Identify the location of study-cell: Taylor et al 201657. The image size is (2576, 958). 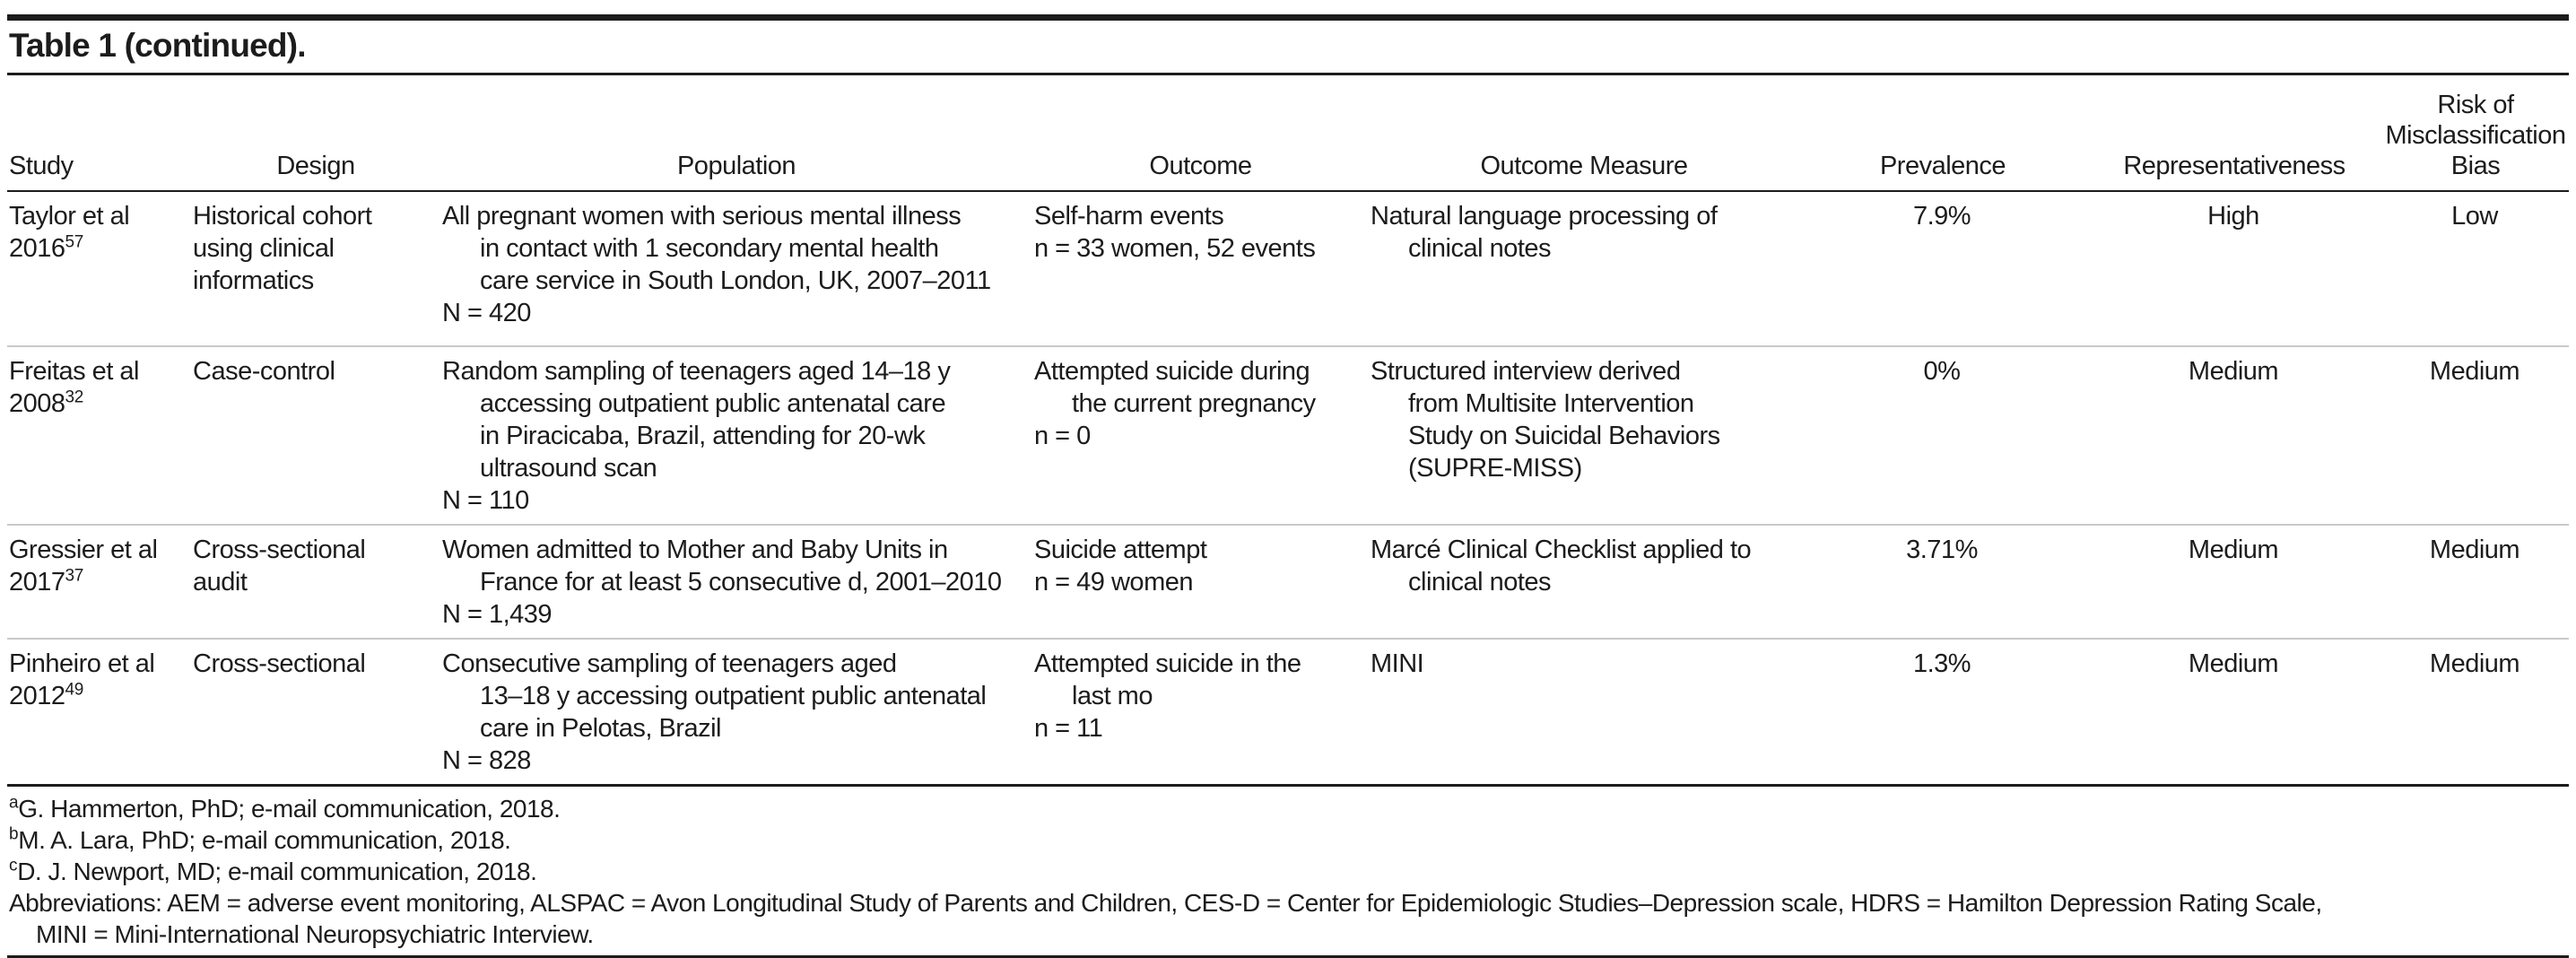
(99, 268).